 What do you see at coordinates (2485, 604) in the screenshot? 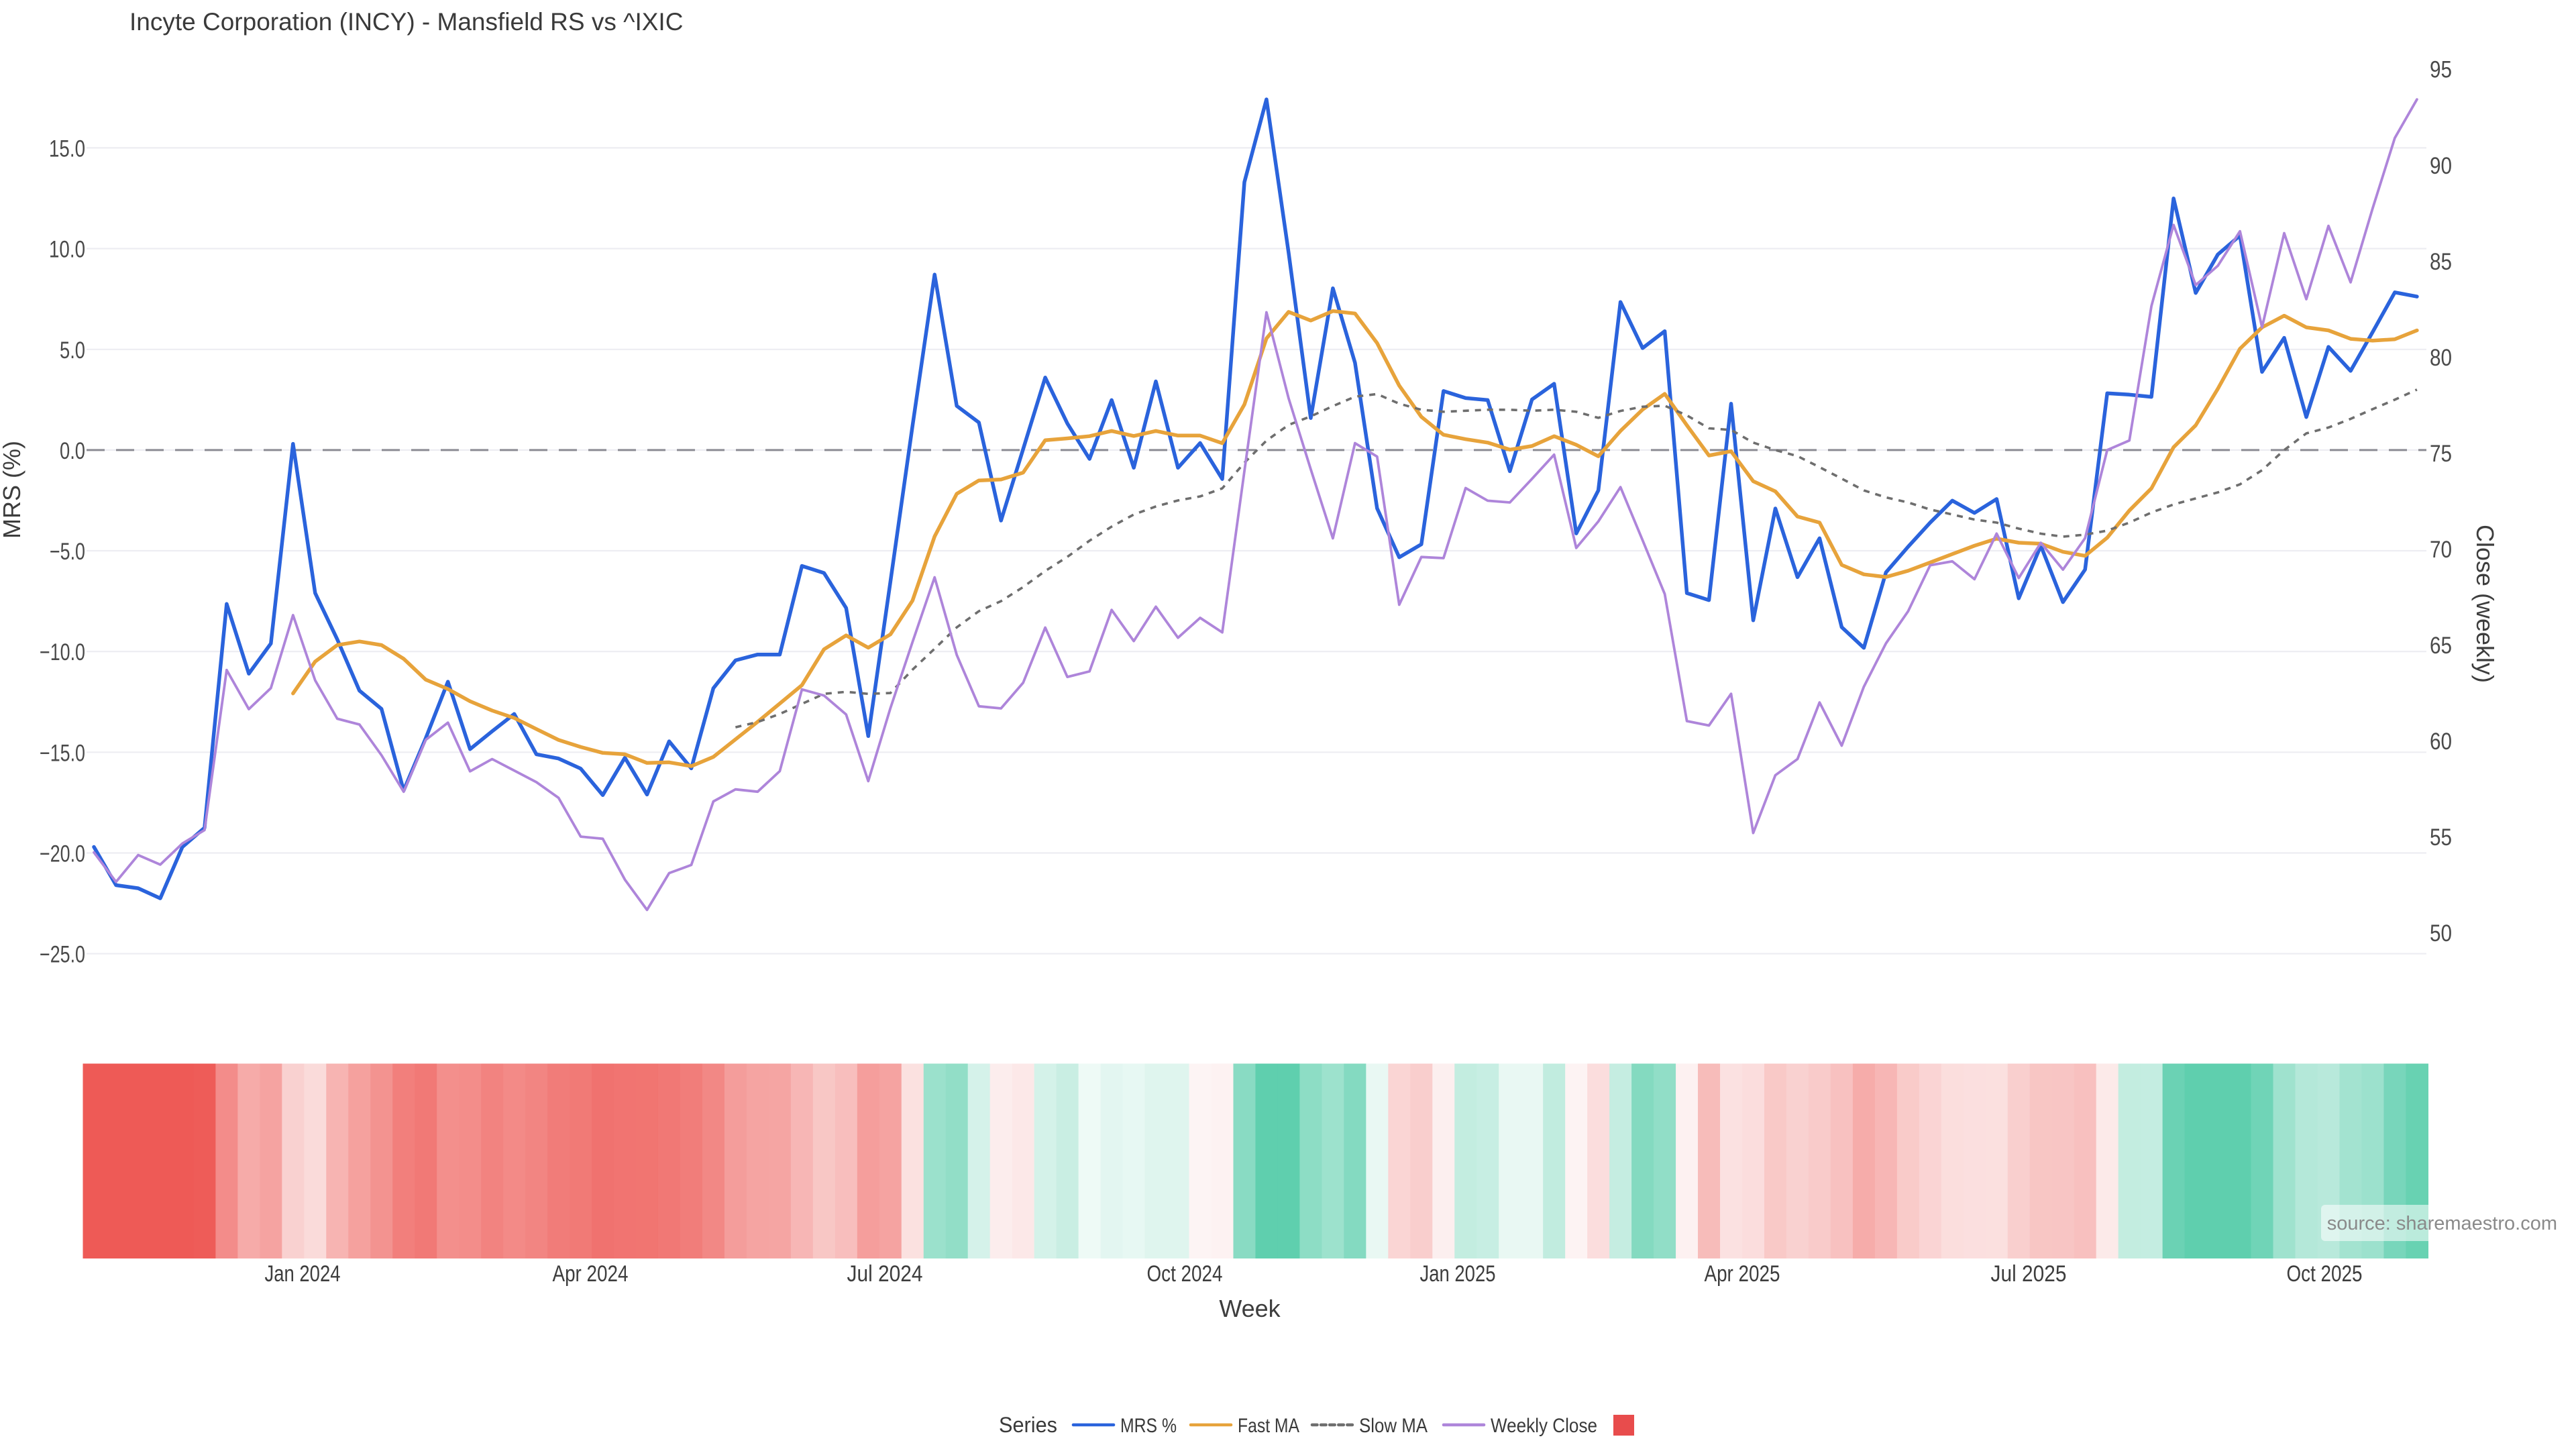
I see `svg-text: Close (weekly)` at bounding box center [2485, 604].